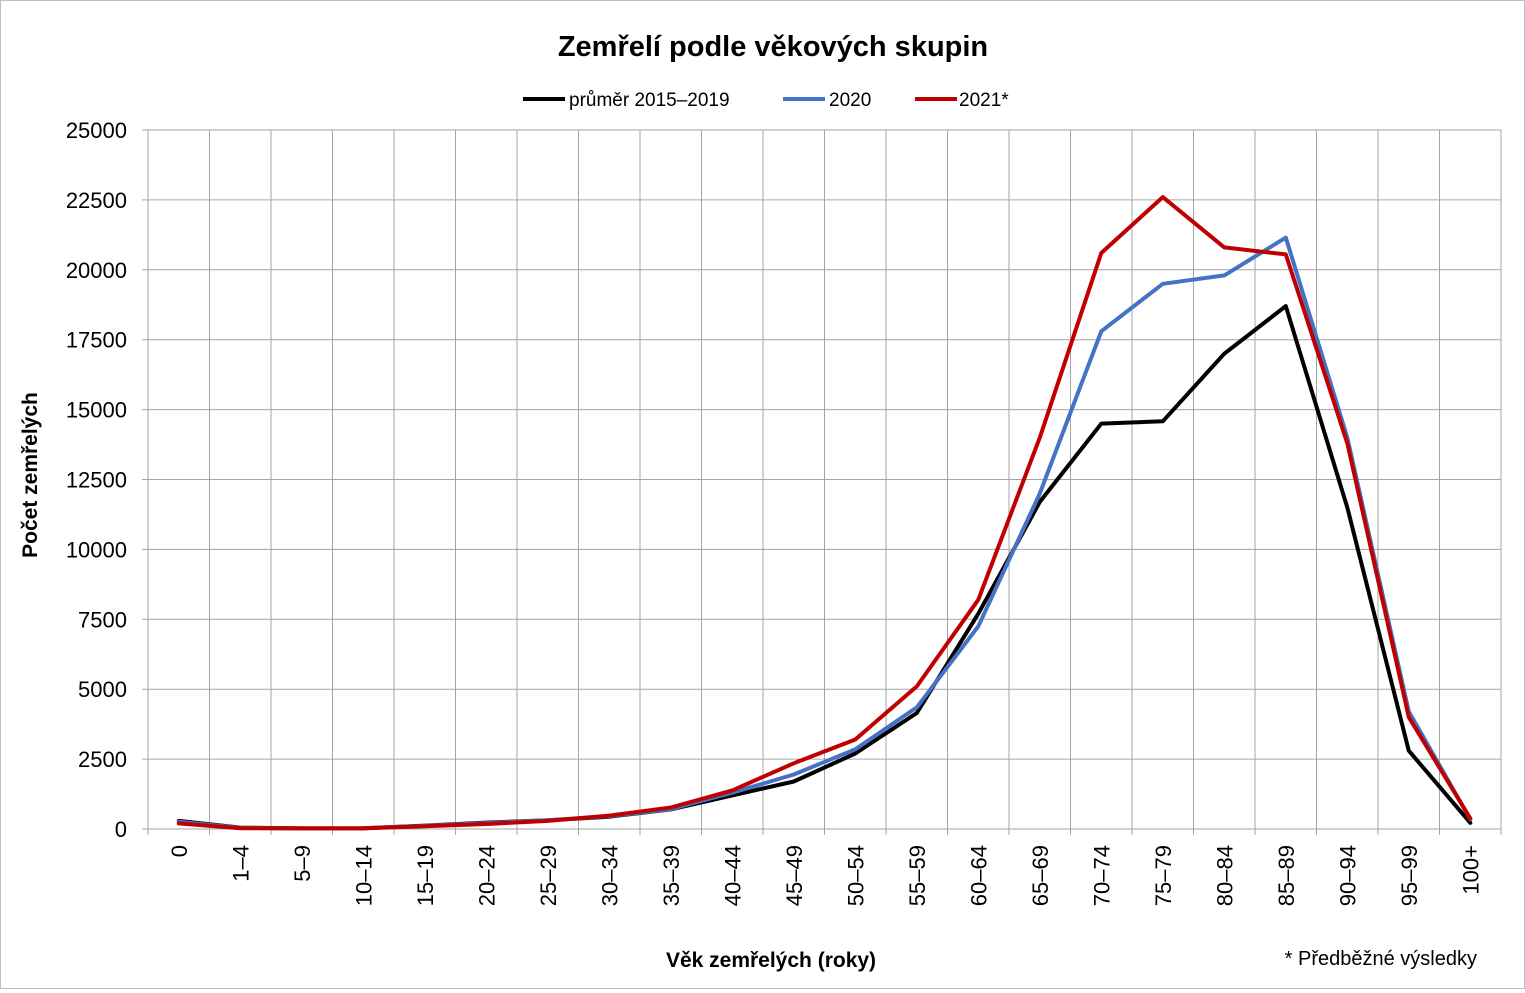  Describe the element at coordinates (794, 875) in the screenshot. I see `x-tick-label: 45–49` at that location.